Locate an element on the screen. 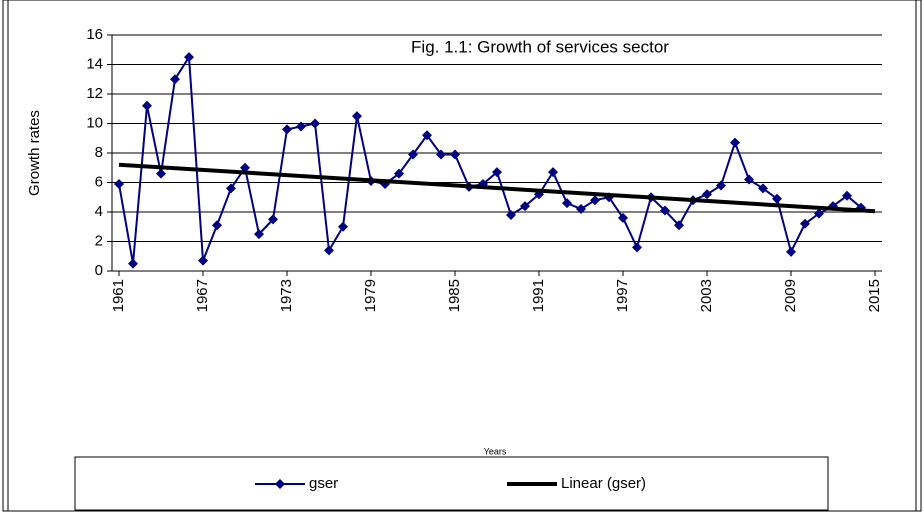 Image resolution: width=924 pixels, height=512 pixels. trend-line is located at coordinates (497, 188).